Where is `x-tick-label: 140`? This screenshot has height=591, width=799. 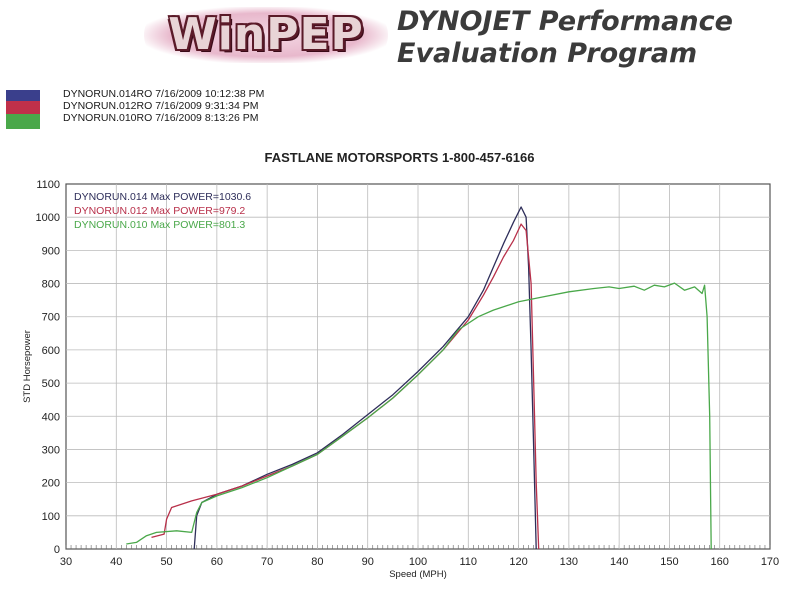 x-tick-label: 140 is located at coordinates (619, 562).